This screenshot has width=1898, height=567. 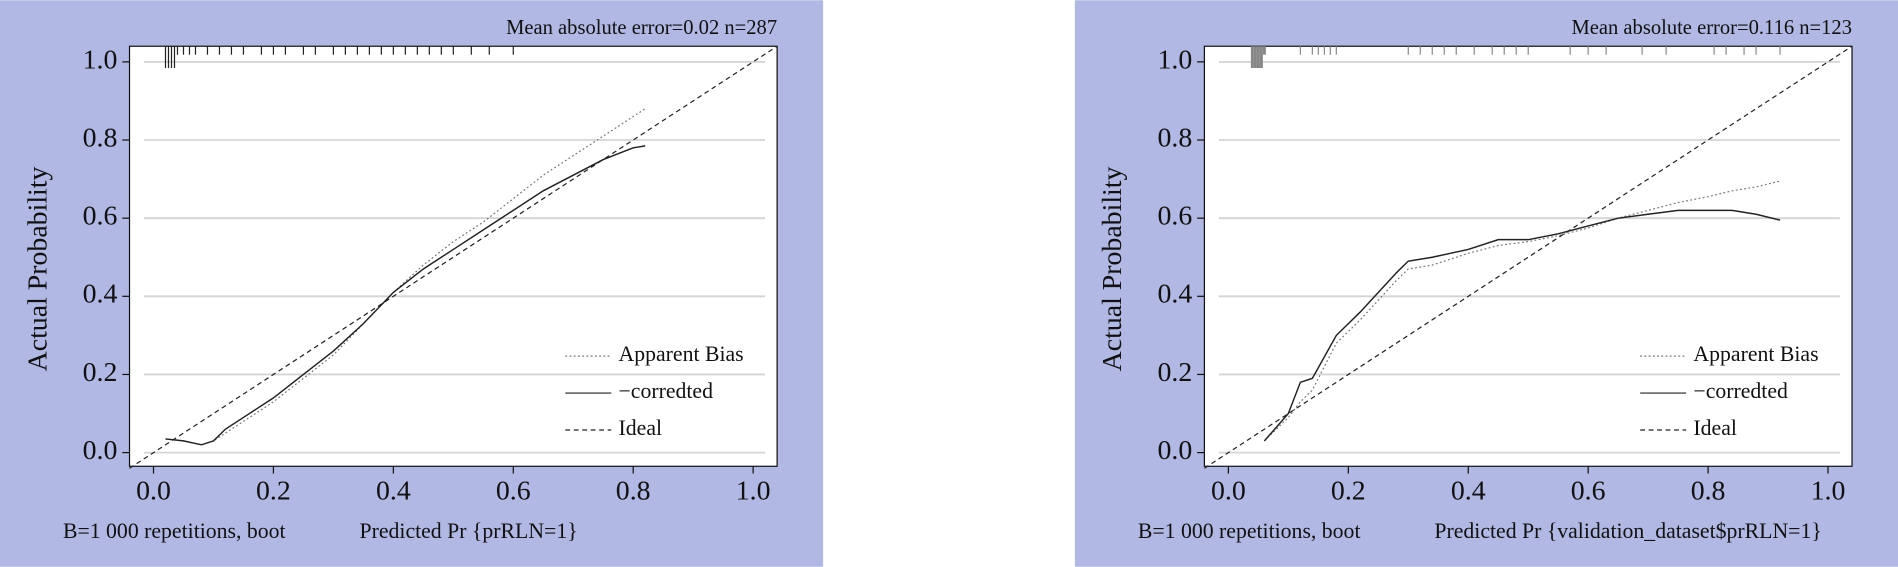 What do you see at coordinates (641, 28) in the screenshot?
I see `chart-title: Mean absolute error=0.02 n=287` at bounding box center [641, 28].